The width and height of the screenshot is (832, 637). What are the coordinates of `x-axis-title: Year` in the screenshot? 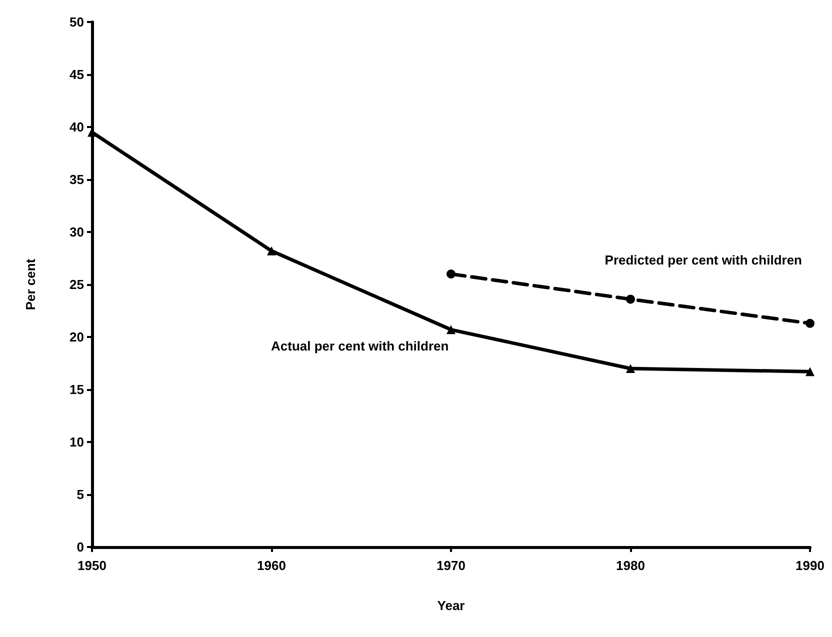 It's located at (451, 605).